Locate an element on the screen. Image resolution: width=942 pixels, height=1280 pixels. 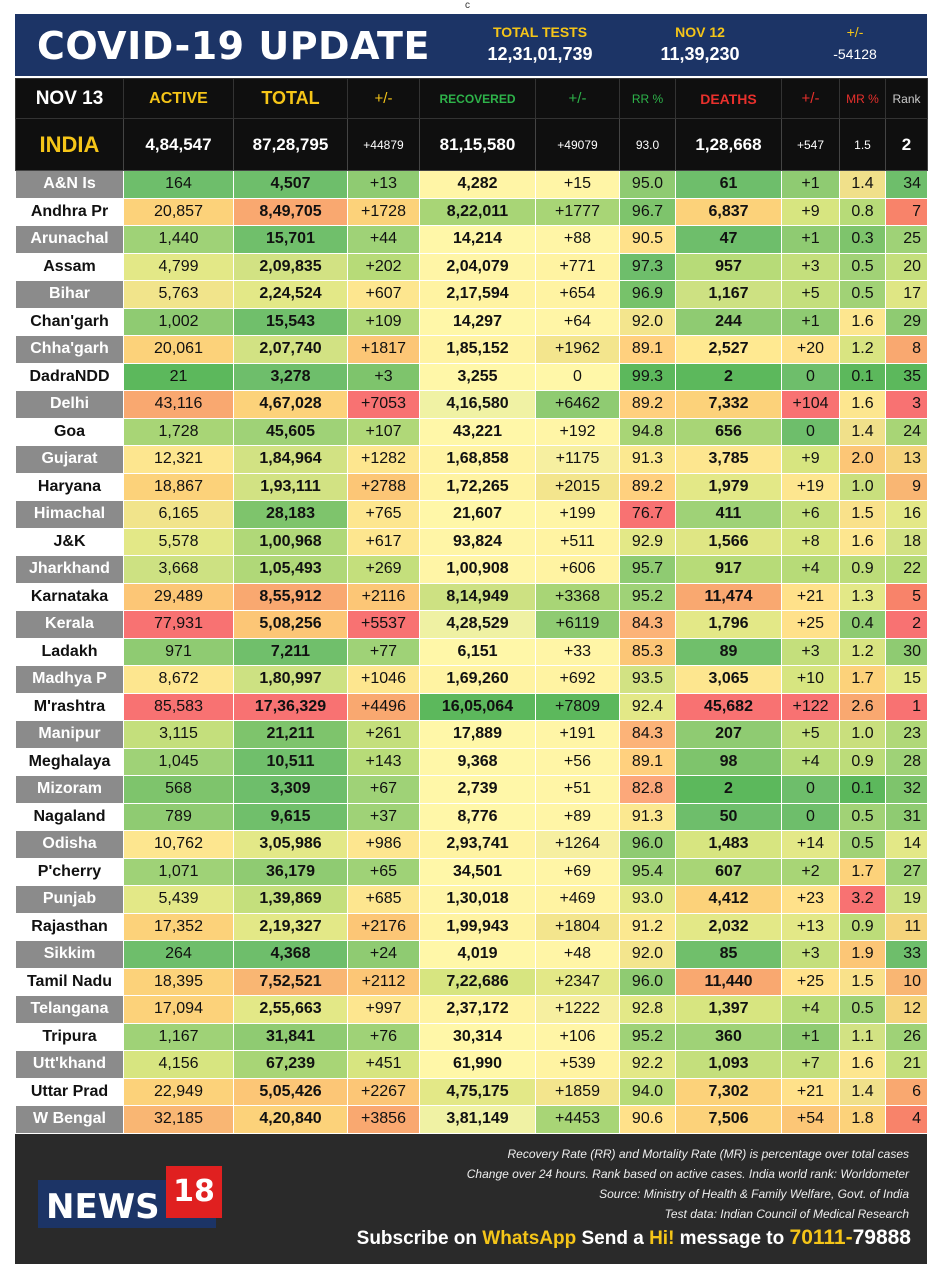
table-cell: 1.2 is located at coordinates (862, 349).